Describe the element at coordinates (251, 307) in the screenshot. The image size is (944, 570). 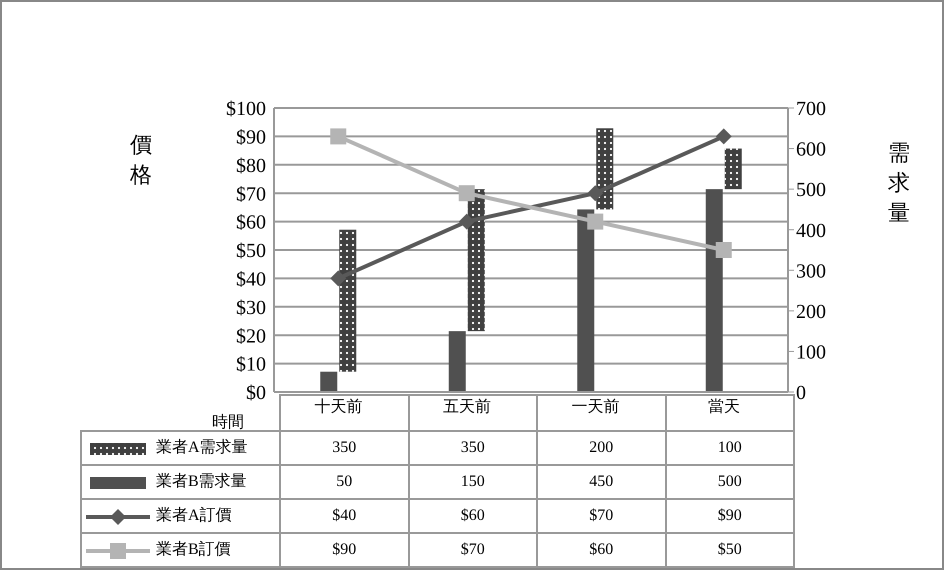
I see `y-tick-label: $30` at that location.